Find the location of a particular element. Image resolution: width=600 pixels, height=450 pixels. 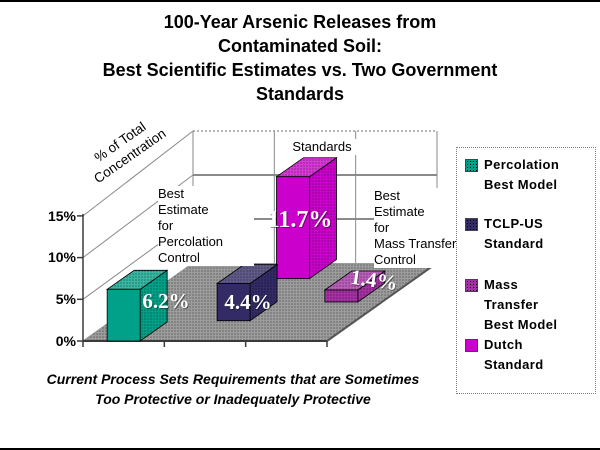

legend-item-1: TCLP-US Standard is located at coordinates (528, 234).